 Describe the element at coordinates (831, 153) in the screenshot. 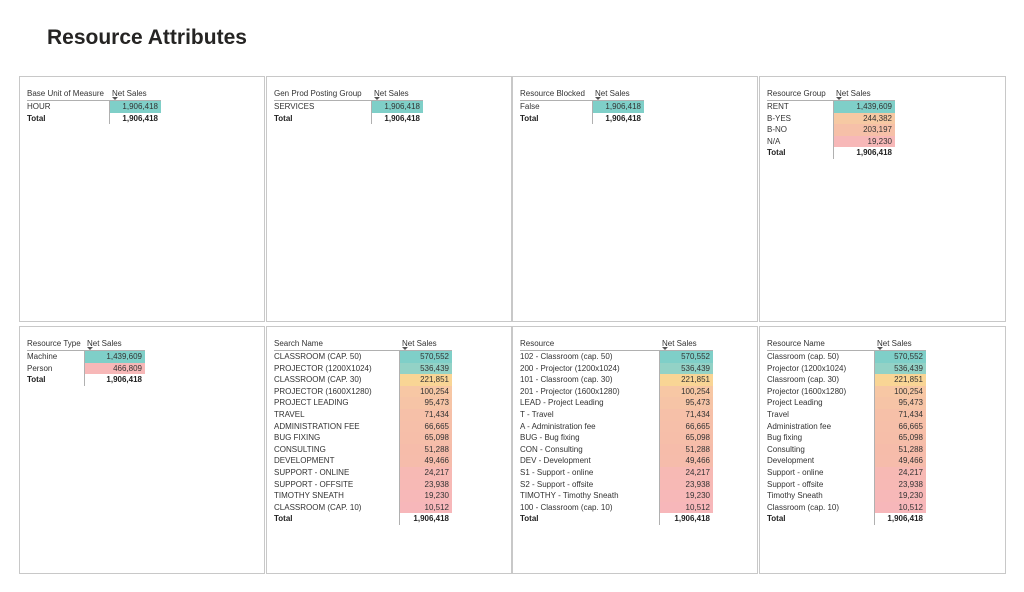

I see `total-row: Total 1,906,418` at that location.